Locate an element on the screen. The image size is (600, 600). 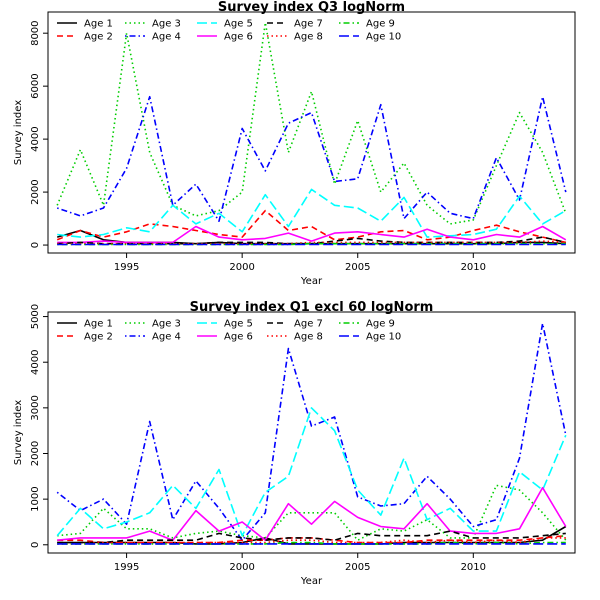
y-tick-label: 8000 is located at coordinates (35, 32).